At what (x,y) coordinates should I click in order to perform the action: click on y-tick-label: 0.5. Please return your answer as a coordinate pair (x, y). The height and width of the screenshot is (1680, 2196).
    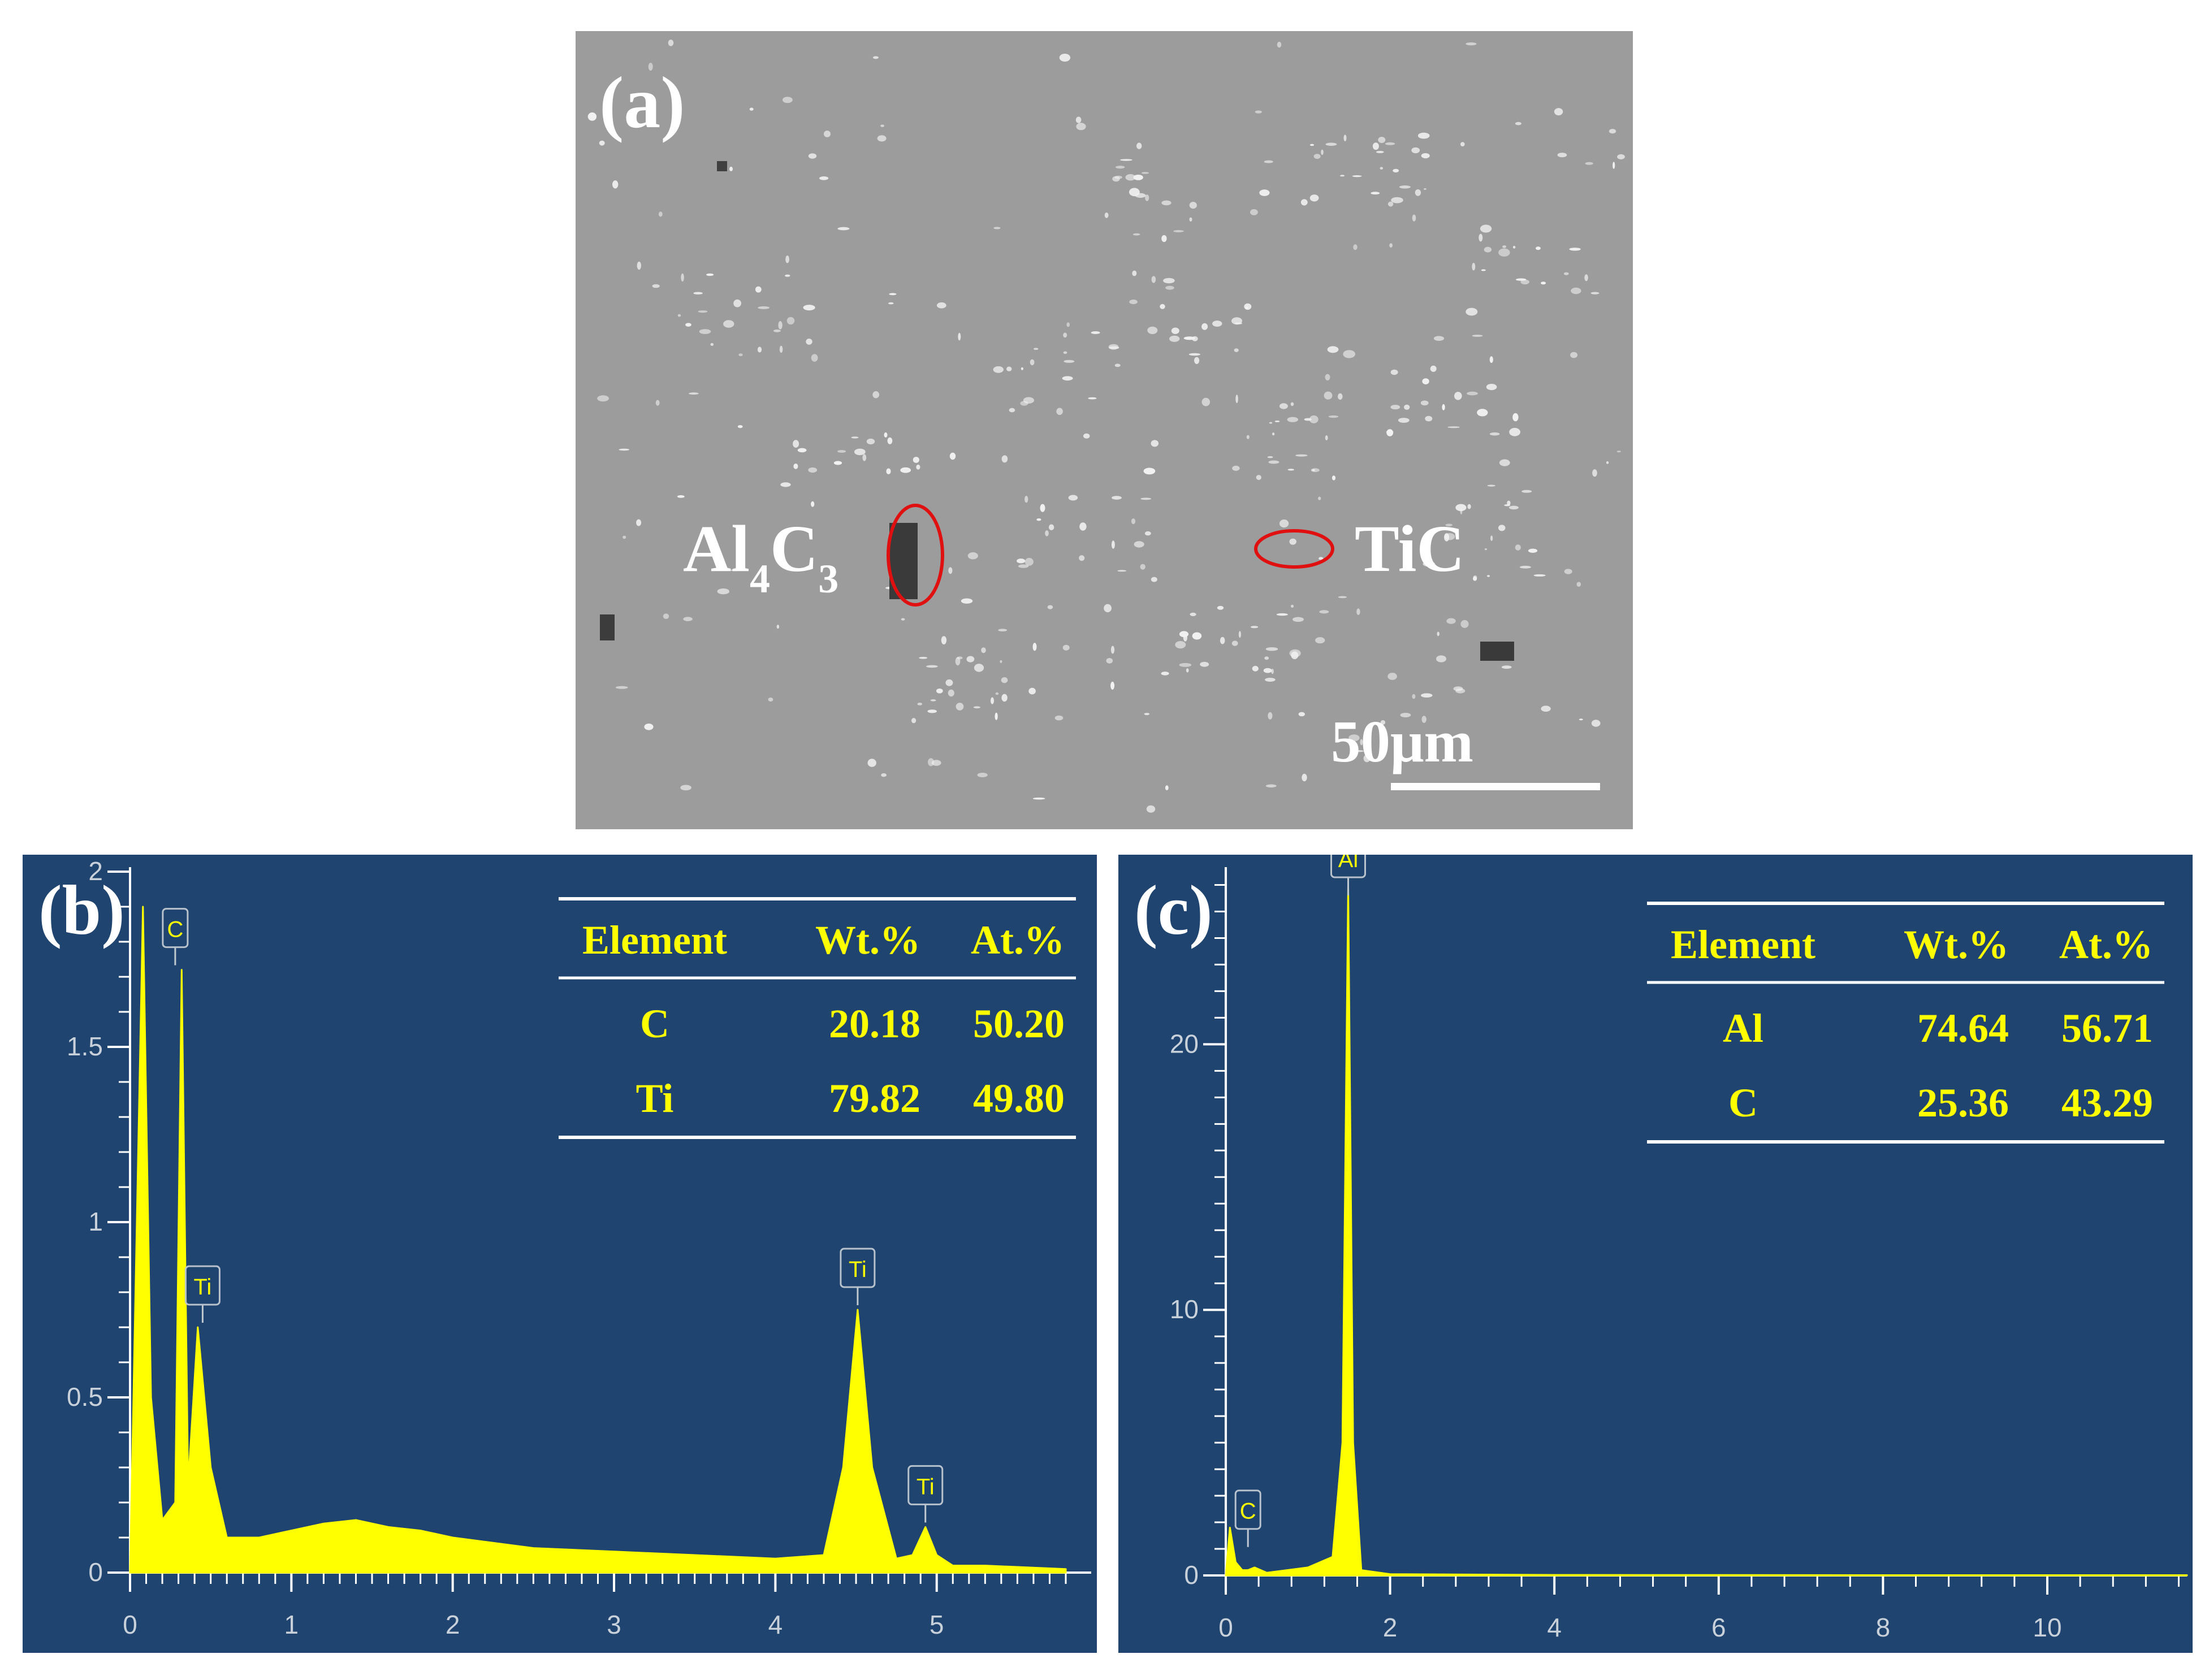
    Looking at the image, I should click on (85, 1396).